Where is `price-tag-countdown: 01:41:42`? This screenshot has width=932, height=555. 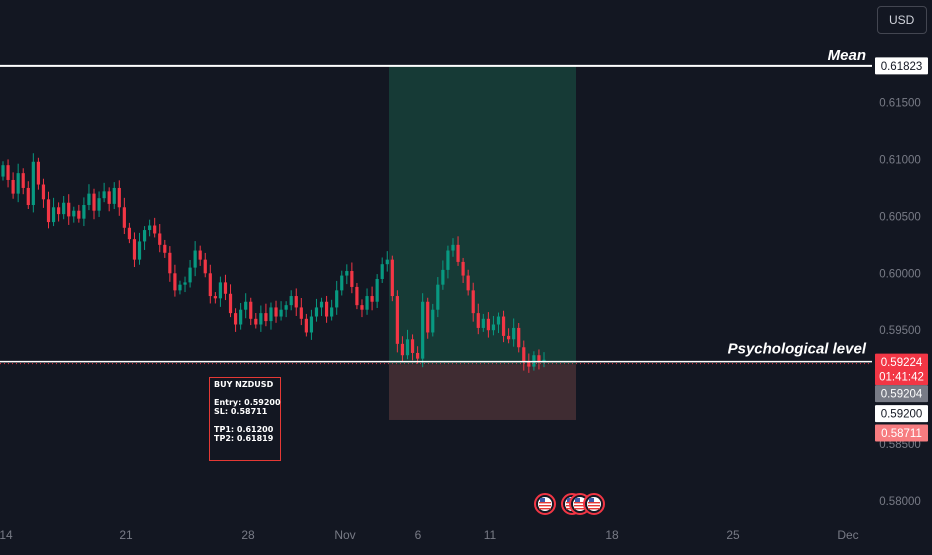
price-tag-countdown: 01:41:42 is located at coordinates (901, 377).